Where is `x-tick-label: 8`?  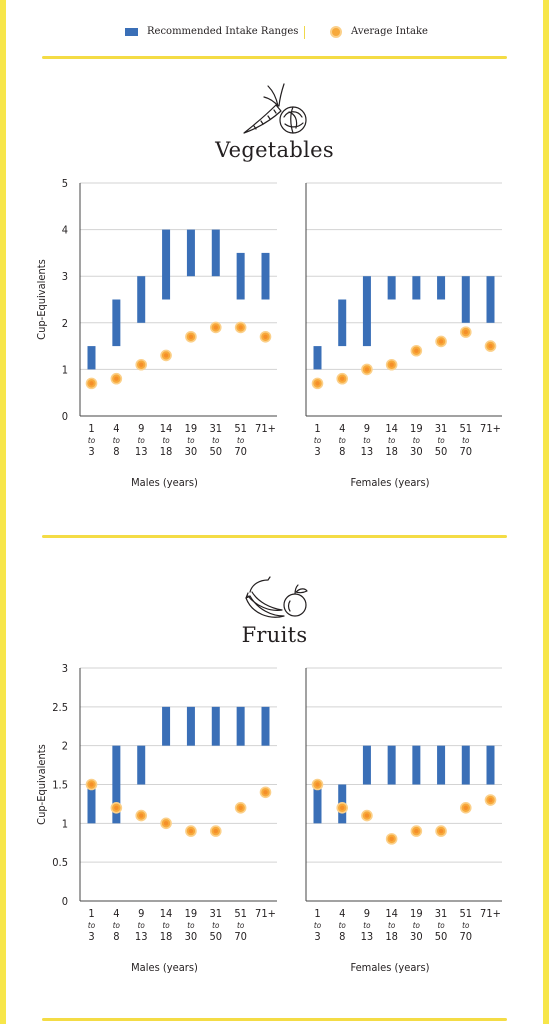 x-tick-label: 8 is located at coordinates (116, 451).